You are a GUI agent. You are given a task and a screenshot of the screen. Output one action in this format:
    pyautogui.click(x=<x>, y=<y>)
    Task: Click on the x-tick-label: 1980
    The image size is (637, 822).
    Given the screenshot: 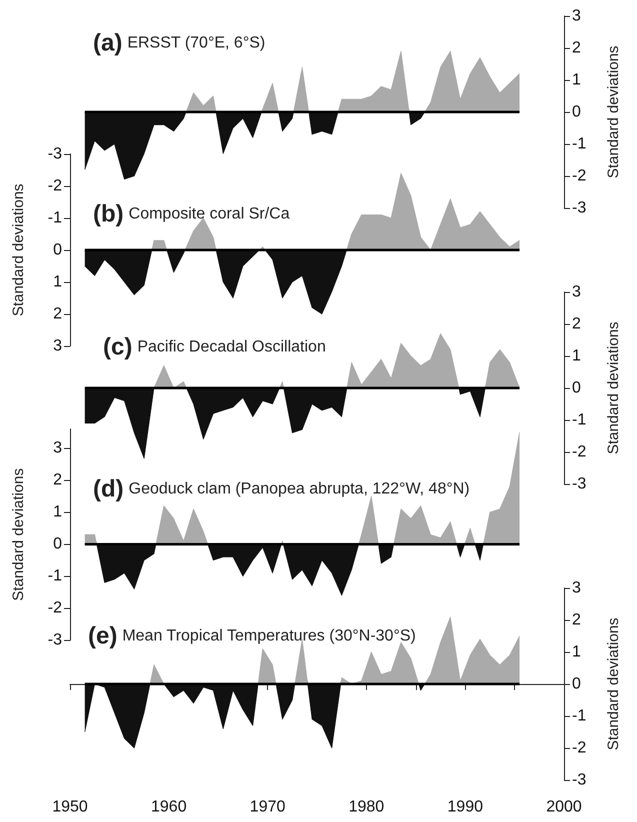 What is the action you would take?
    pyautogui.click(x=366, y=807)
    